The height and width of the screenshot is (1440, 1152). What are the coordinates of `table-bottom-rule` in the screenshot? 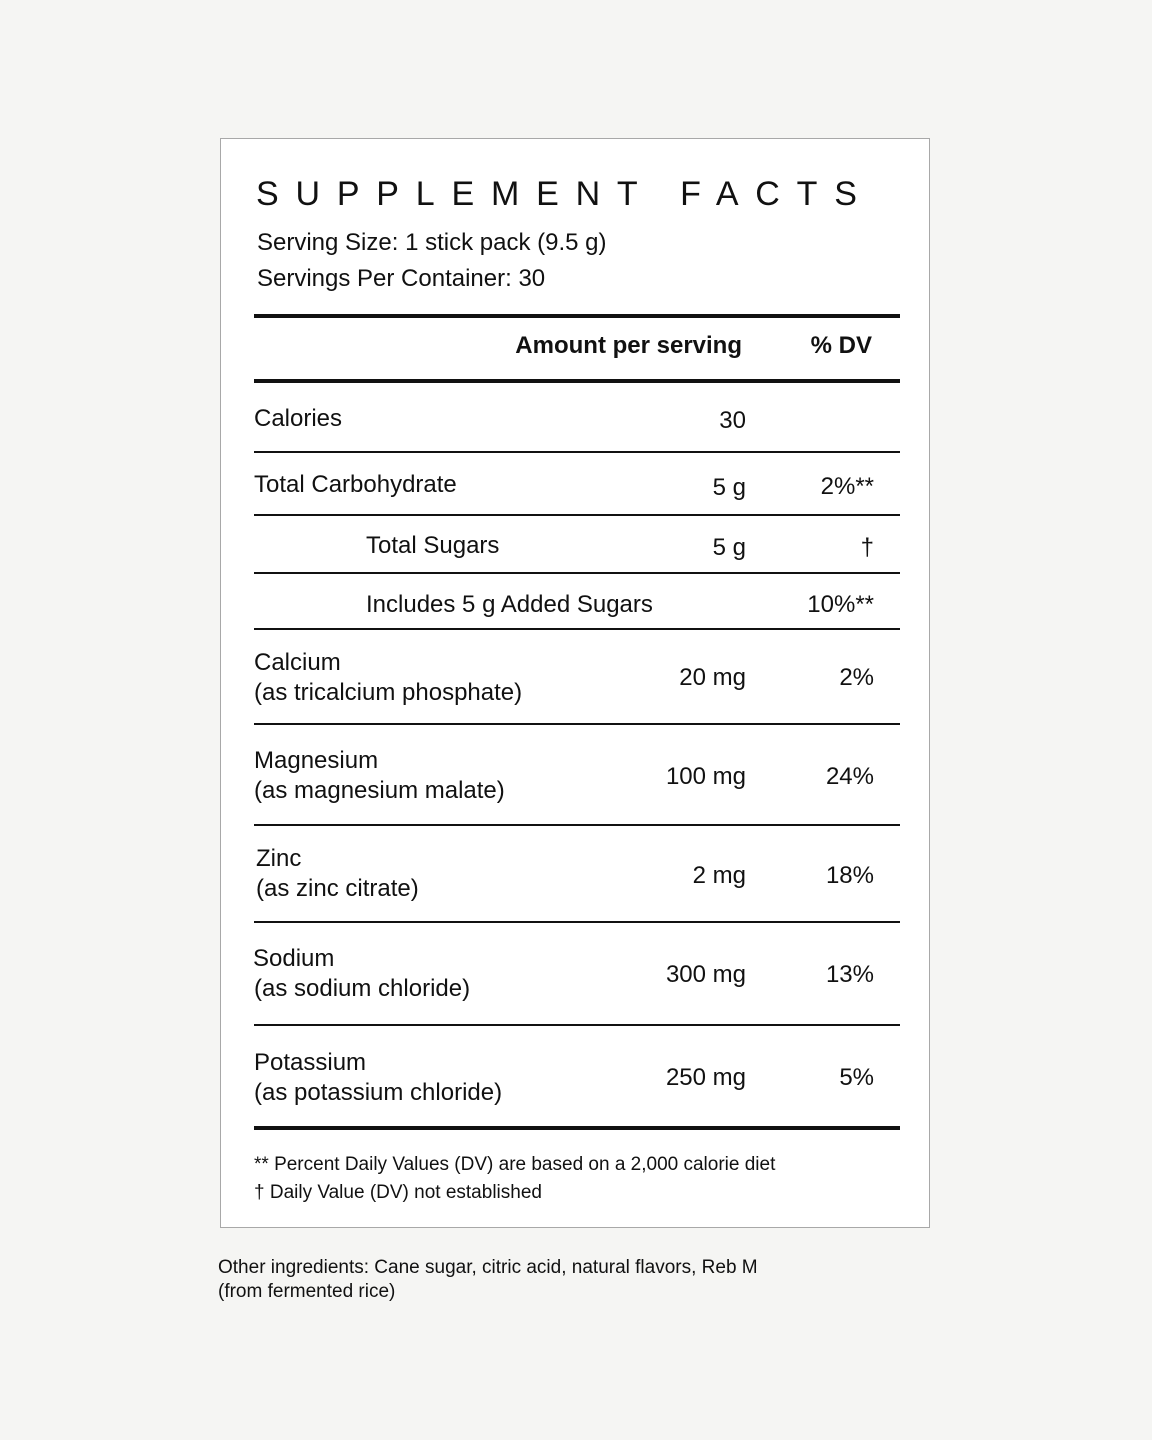 It's located at (577, 1128).